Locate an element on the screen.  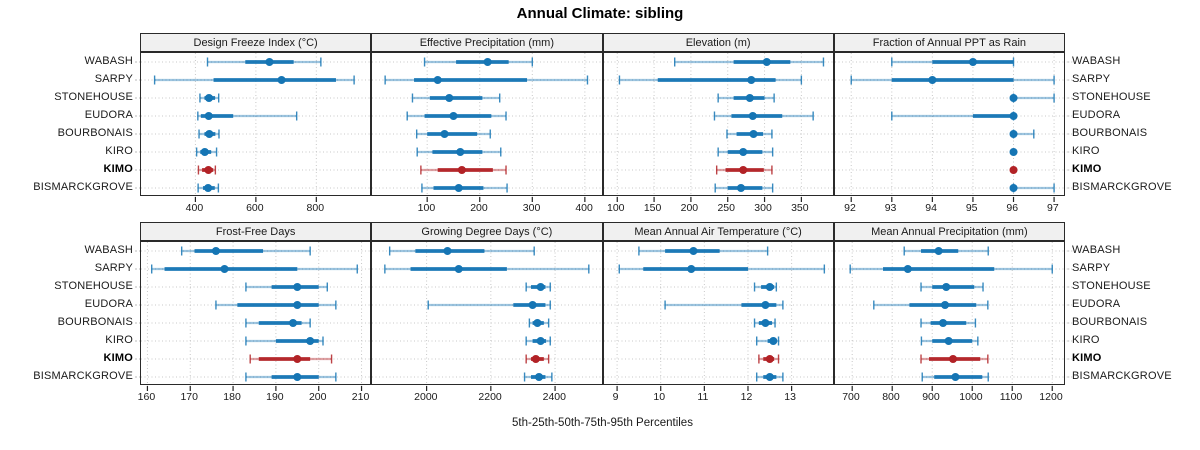
tick-label-fraction-of-annual-ppt-as-rain-93: 93 is located at coordinates (890, 208).